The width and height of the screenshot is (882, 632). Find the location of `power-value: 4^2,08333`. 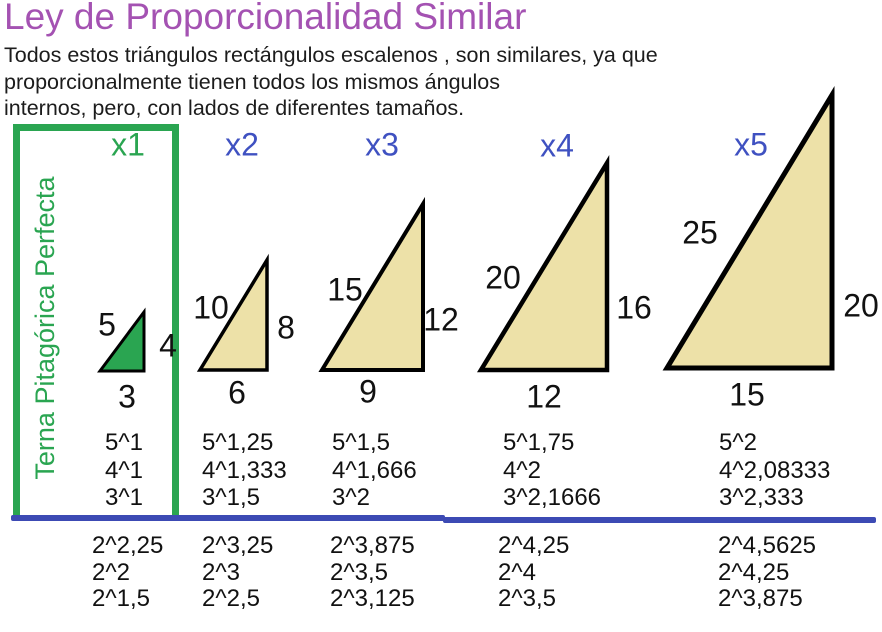

power-value: 4^2,08333 is located at coordinates (775, 470).